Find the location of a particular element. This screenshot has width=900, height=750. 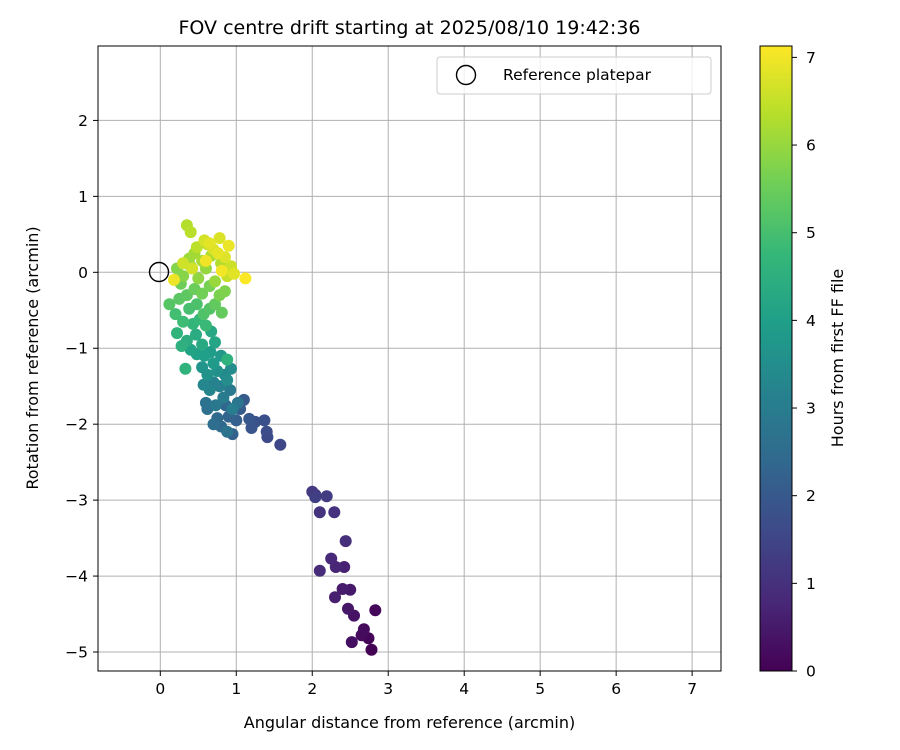

colorbar-ticks: 0 1 2 3 4 5 6 7 is located at coordinates (804, 365).